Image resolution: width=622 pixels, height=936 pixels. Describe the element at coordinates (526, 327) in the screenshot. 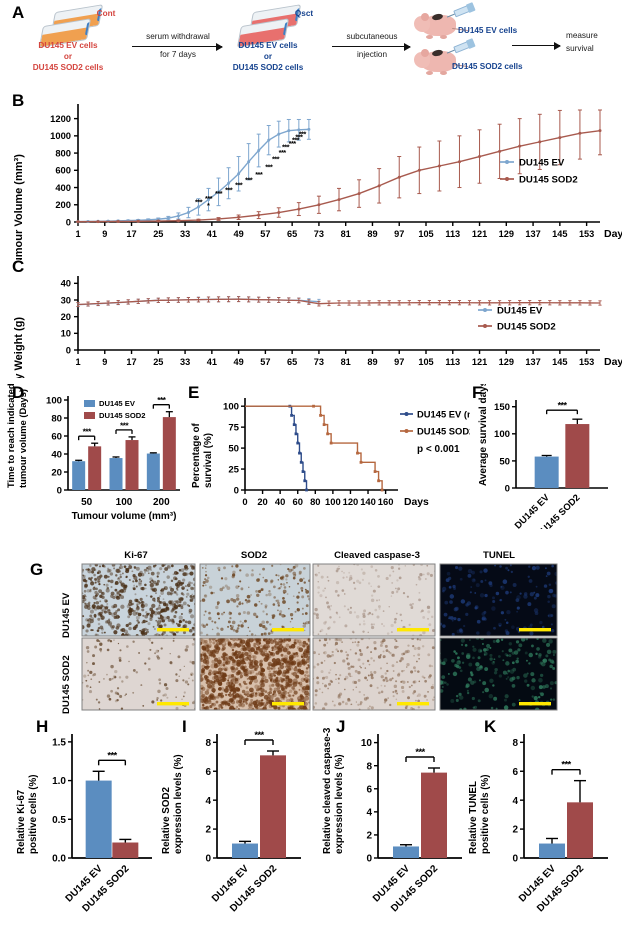

I see `legend-label: DU145 SOD2` at that location.